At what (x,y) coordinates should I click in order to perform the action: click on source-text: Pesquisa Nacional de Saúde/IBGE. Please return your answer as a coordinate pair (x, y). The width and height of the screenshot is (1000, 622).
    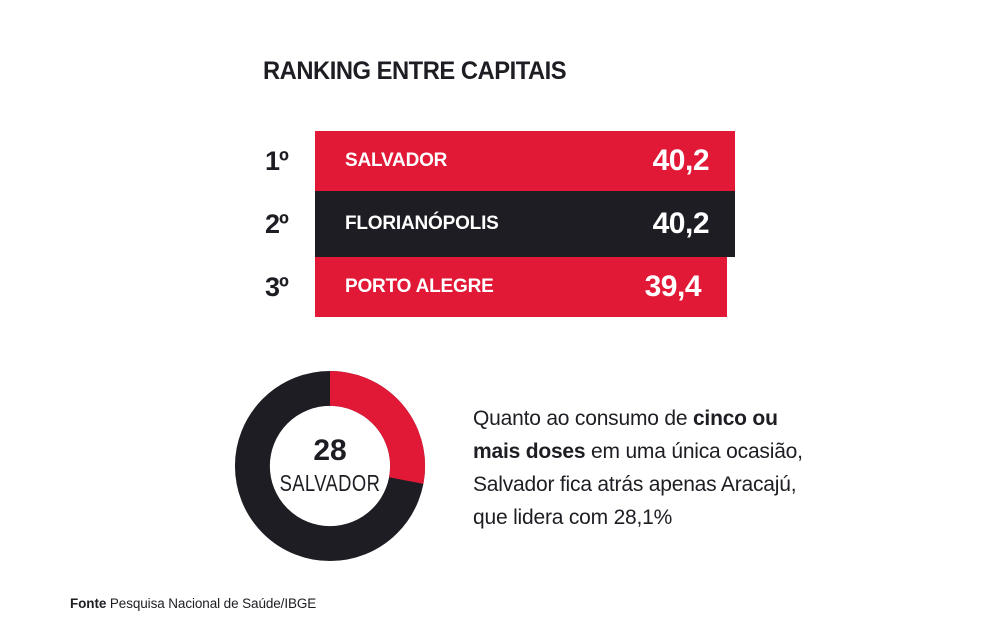
    Looking at the image, I should click on (211, 603).